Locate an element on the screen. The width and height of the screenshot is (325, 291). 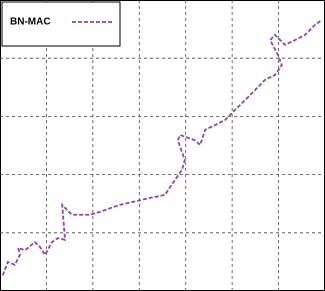
legend: BN-MAC is located at coordinates (61, 24).